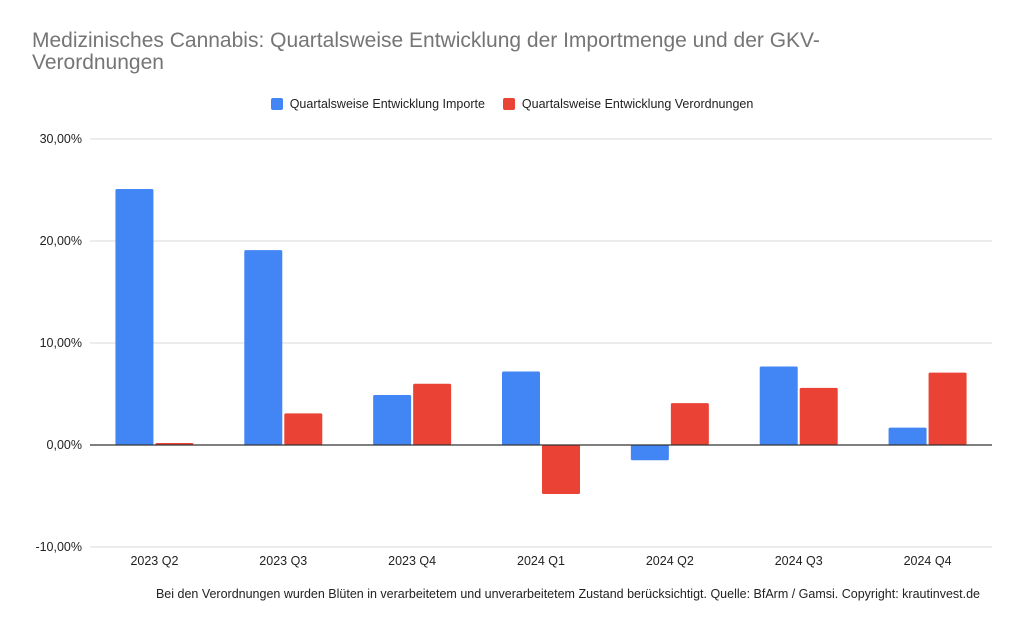 This screenshot has width=1024, height=633. I want to click on legend-label-verordnungen: Quartalsweise Entwicklung Verordnungen, so click(637, 104).